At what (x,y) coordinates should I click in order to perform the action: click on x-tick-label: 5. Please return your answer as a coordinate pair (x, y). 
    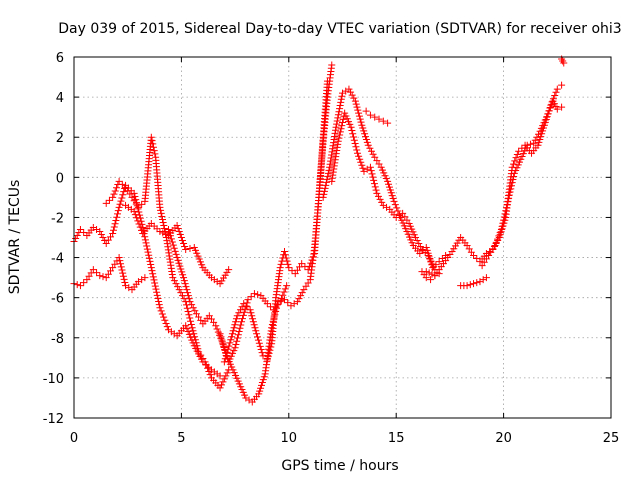
    Looking at the image, I should click on (181, 438).